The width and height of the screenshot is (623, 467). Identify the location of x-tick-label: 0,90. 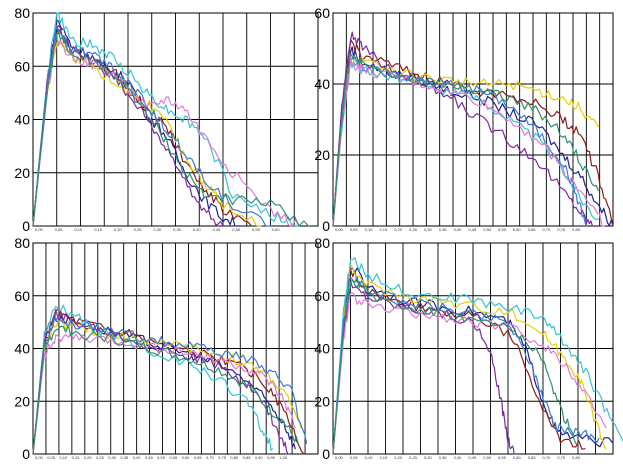
(259, 457).